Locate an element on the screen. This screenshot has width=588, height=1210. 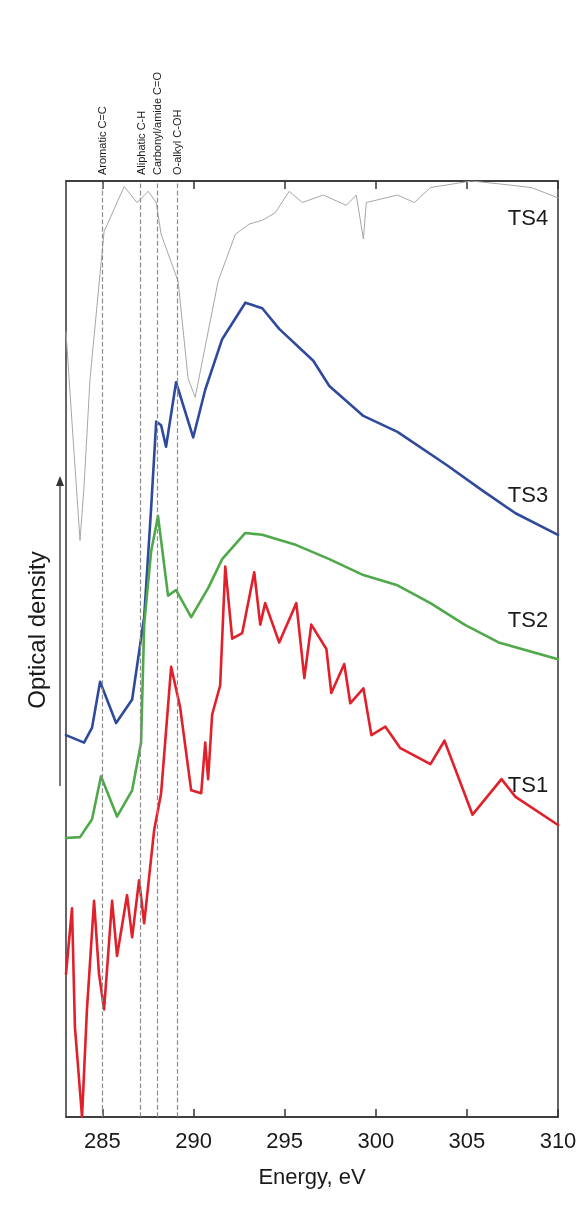
ref-line-label: Carbonyl/amide C=O is located at coordinates (157, 123).